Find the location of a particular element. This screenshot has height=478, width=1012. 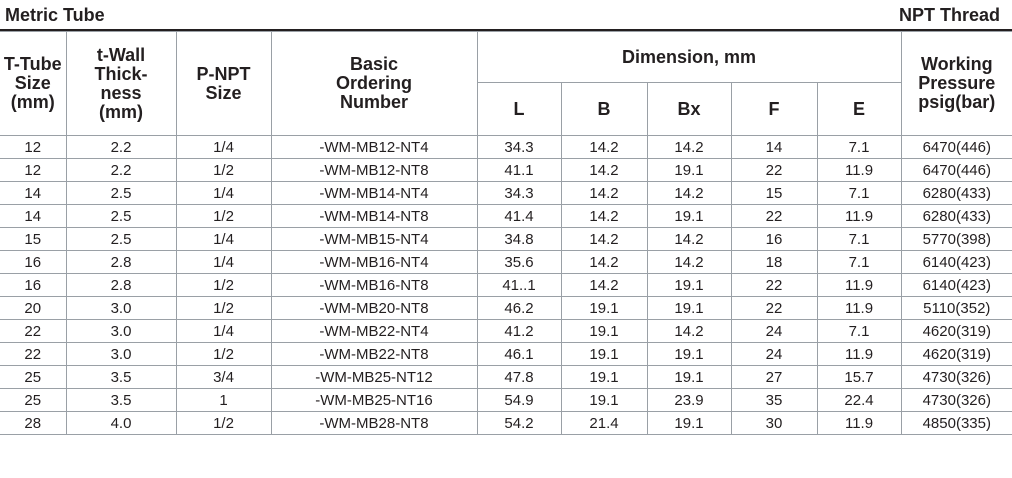

cell-dim-f: 30 is located at coordinates (774, 423).